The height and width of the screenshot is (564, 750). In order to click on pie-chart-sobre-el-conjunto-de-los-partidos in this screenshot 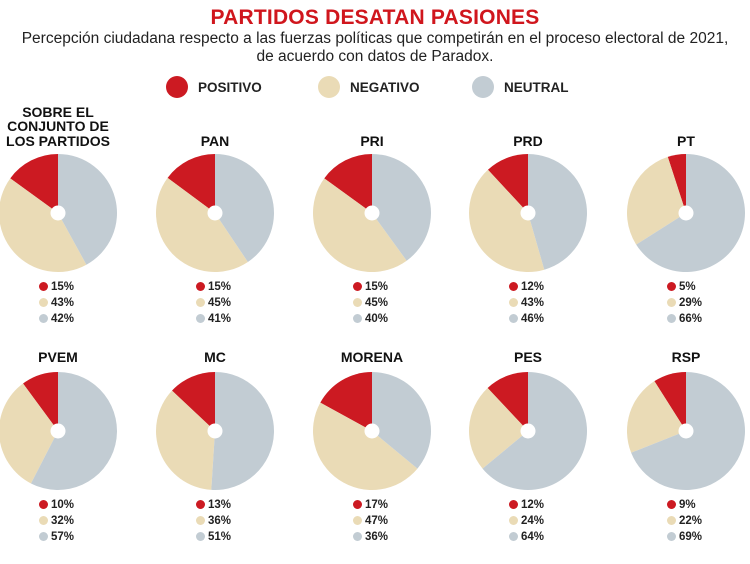, I will do `click(59, 213)`.